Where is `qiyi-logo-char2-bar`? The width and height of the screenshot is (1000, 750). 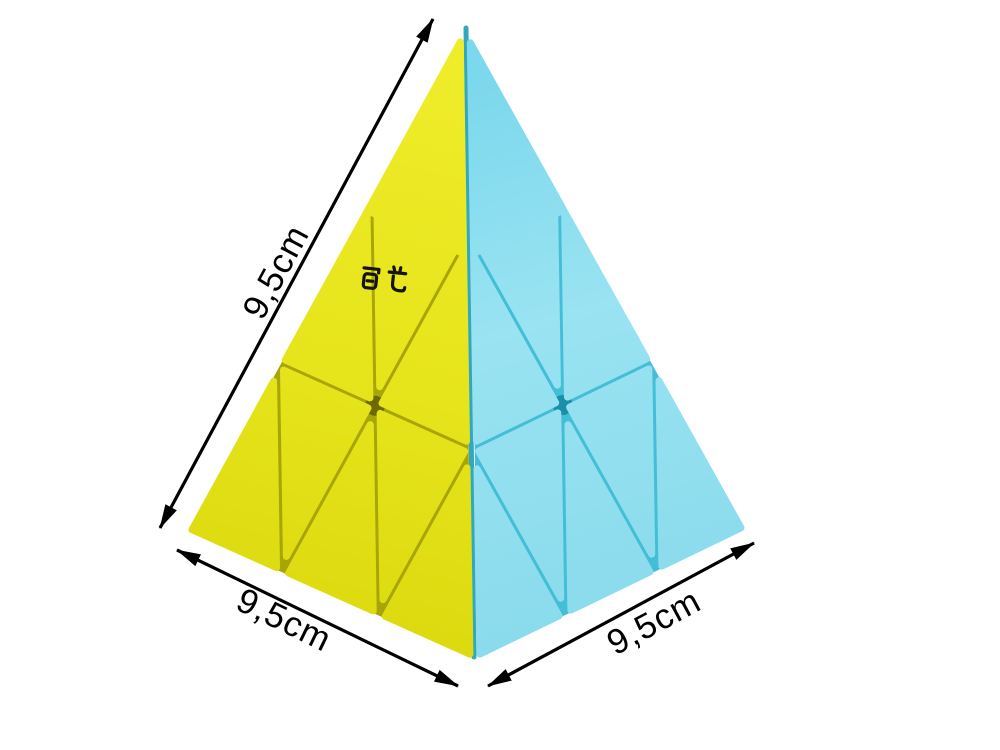
qiyi-logo-char2-bar is located at coordinates (397, 273).